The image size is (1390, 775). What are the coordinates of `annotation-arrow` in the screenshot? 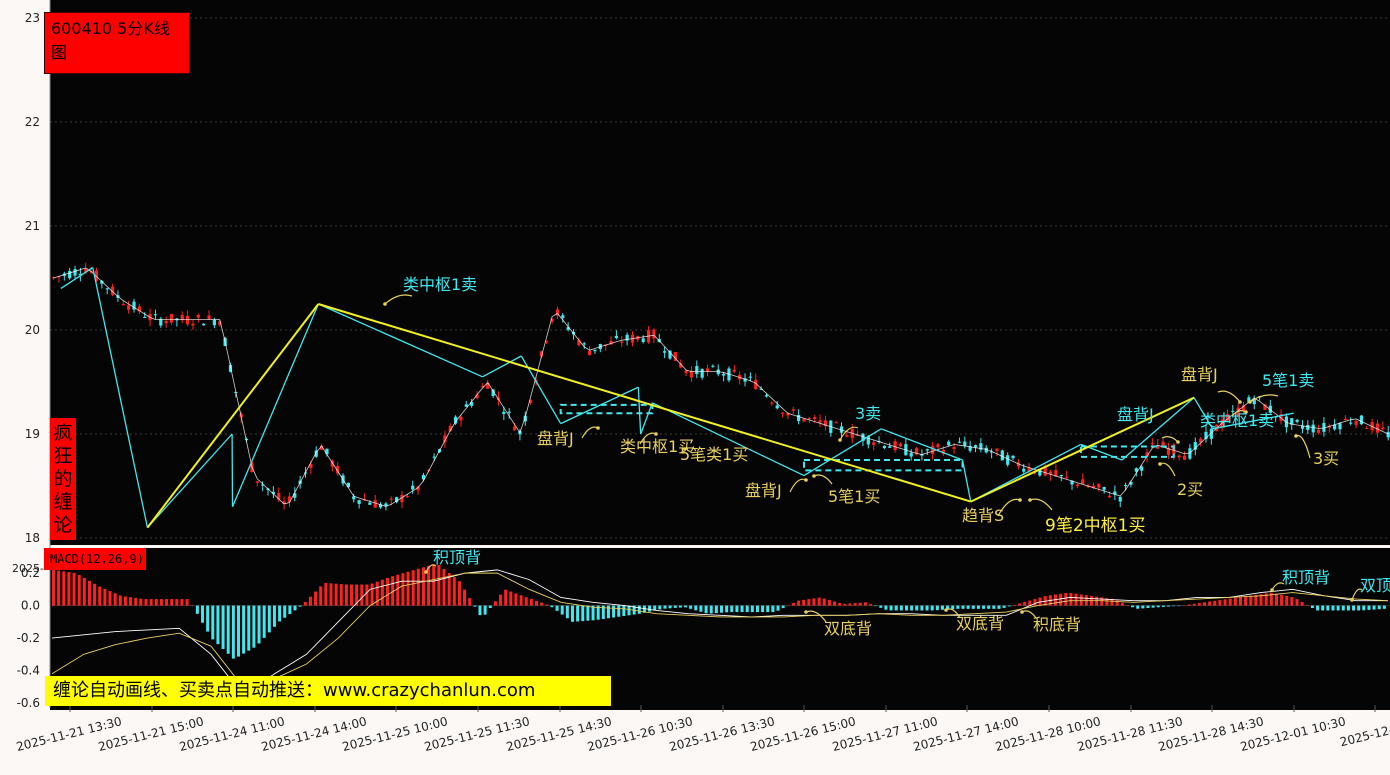 It's located at (822, 479).